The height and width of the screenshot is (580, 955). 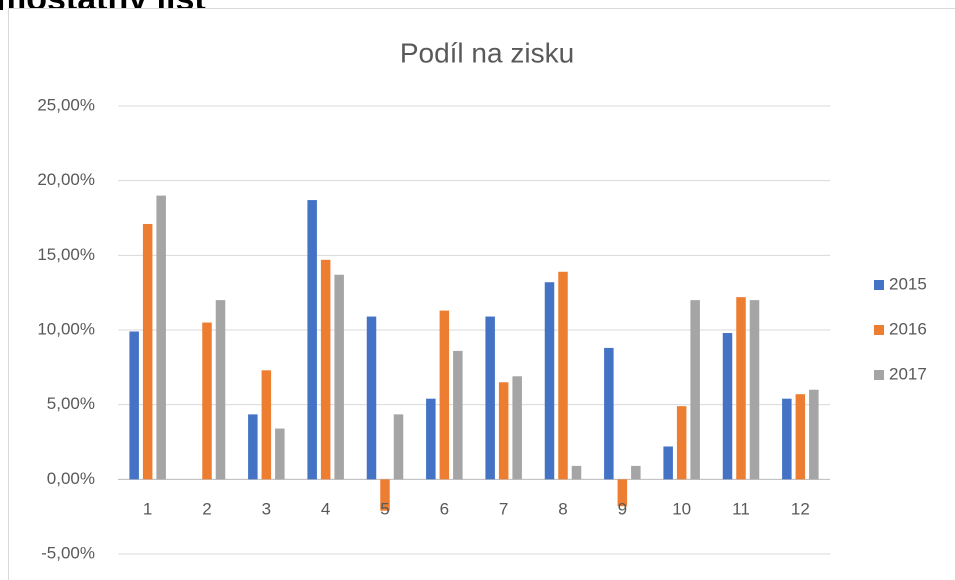 What do you see at coordinates (622, 508) in the screenshot?
I see `x-tick-label: 9` at bounding box center [622, 508].